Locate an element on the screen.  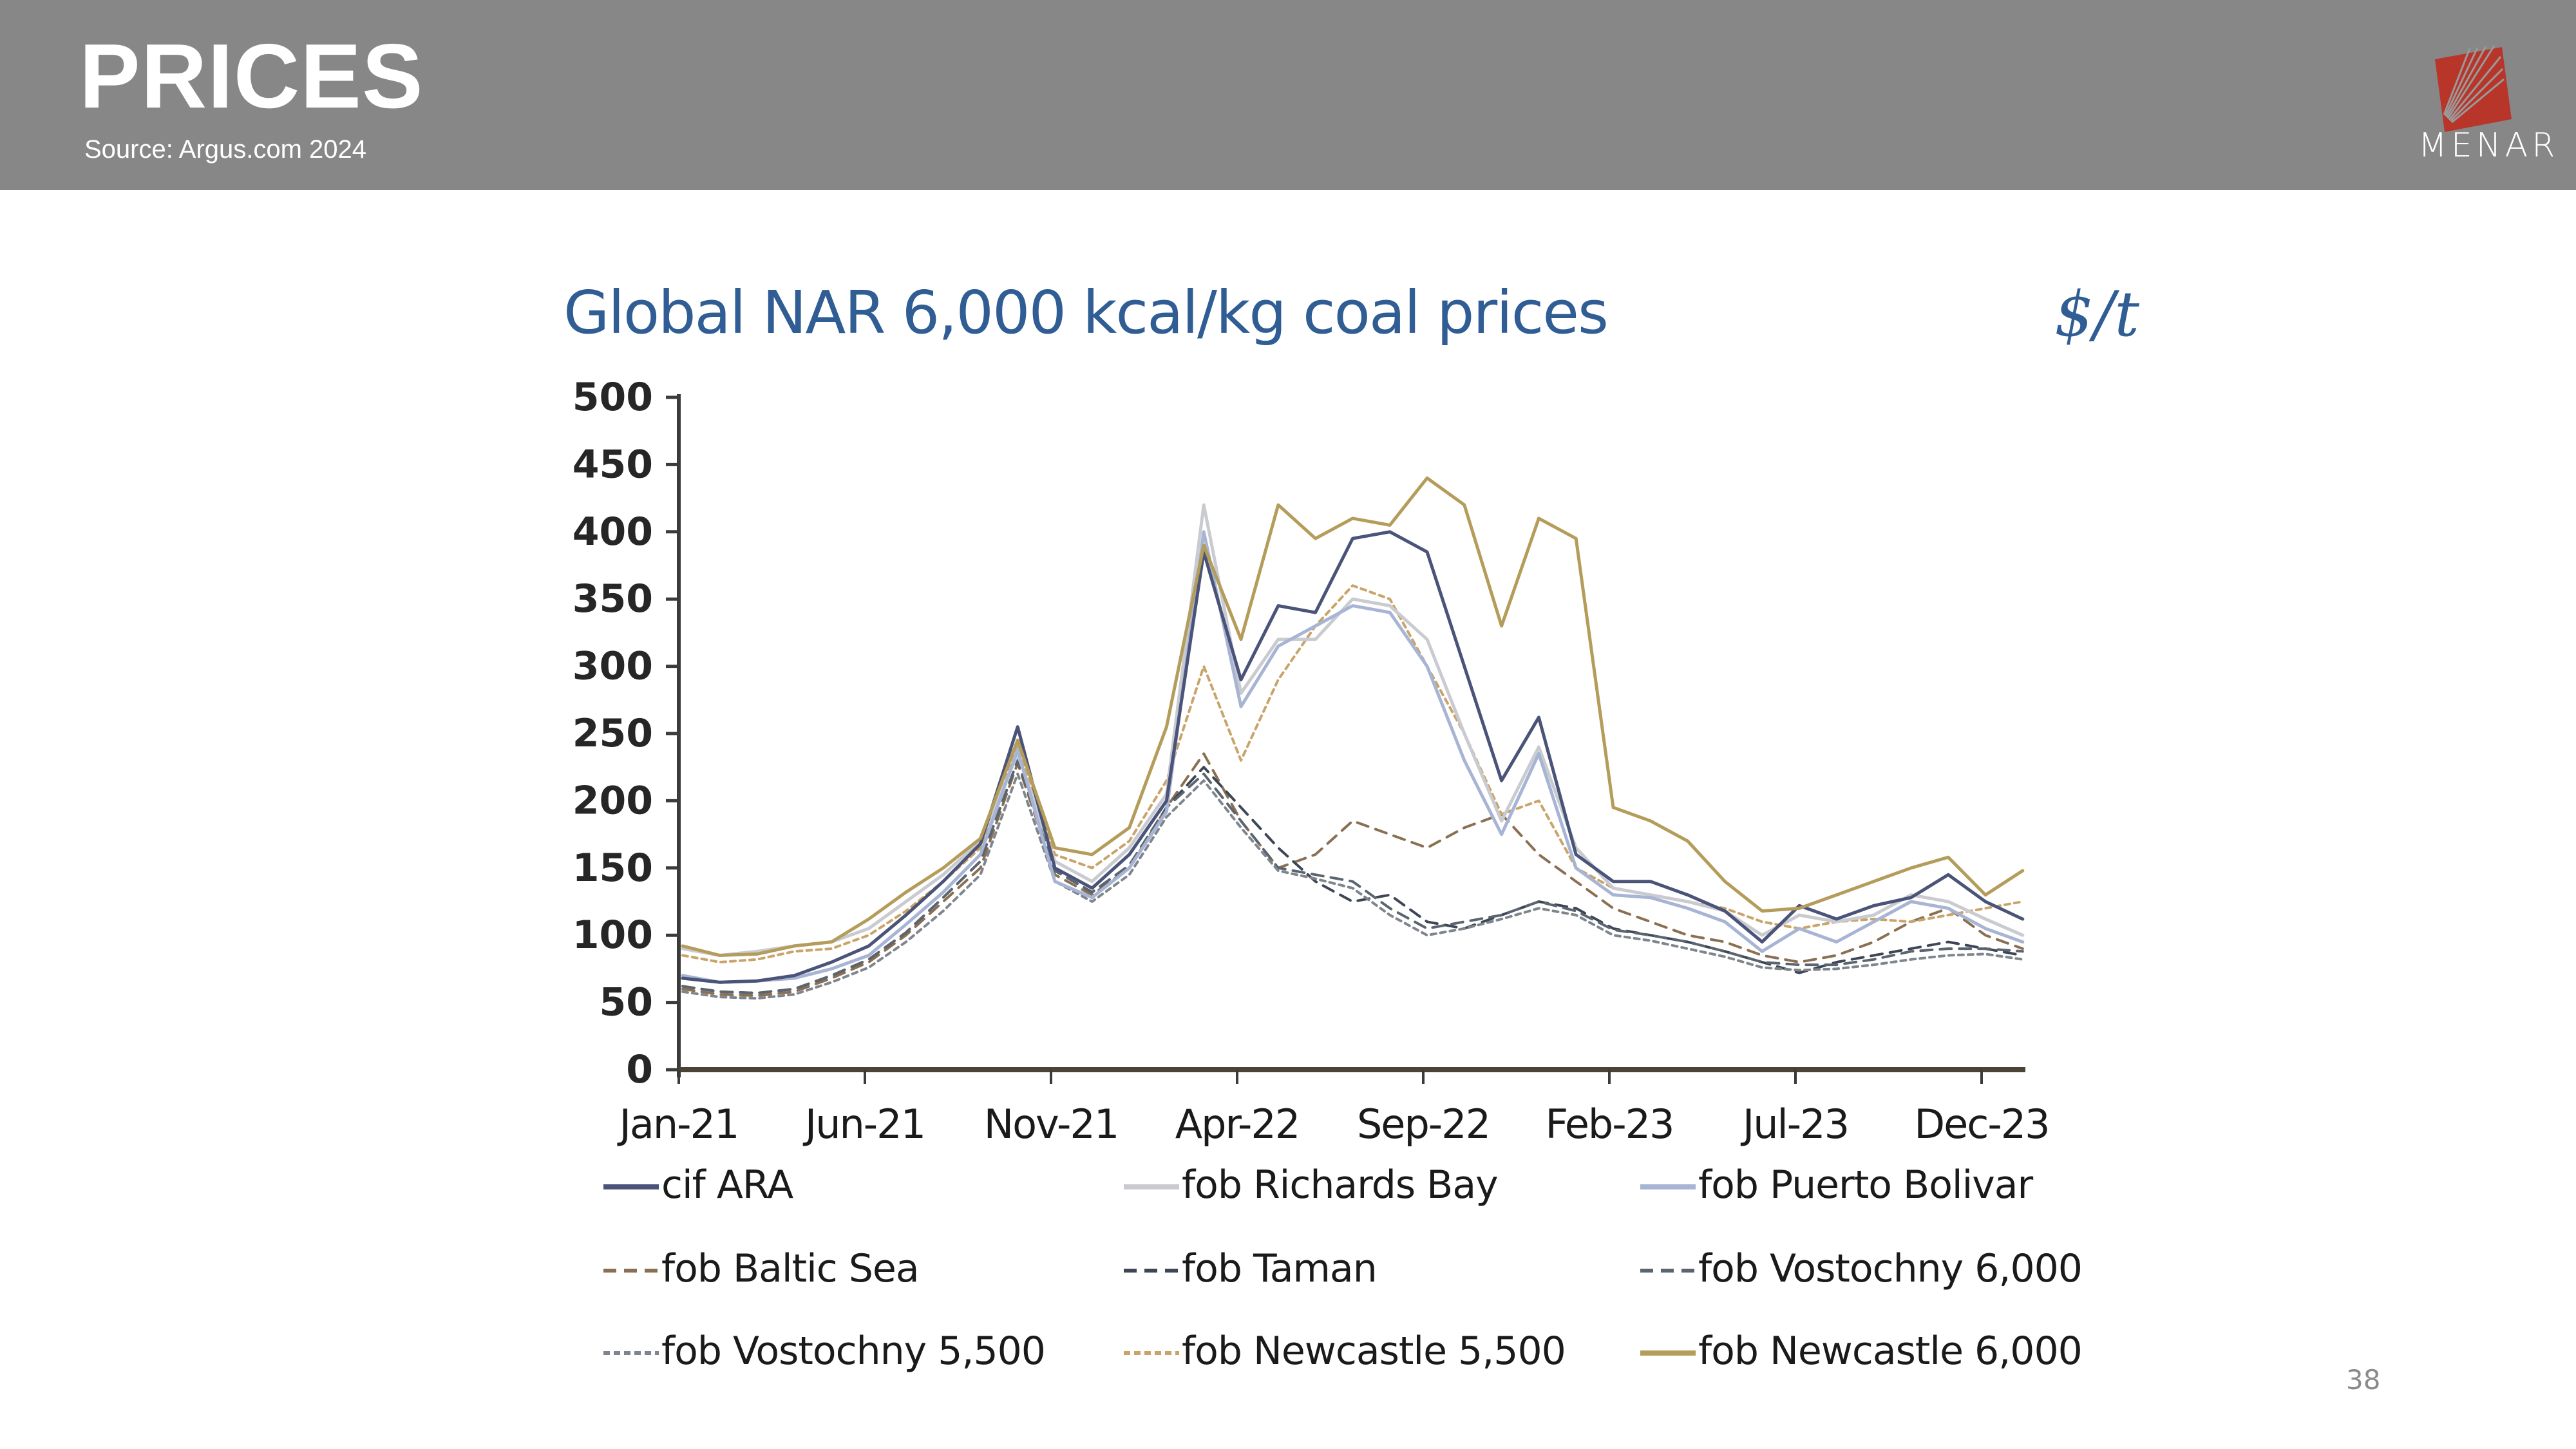
legend-label: fob Richards Bay is located at coordinates (1341, 1185).